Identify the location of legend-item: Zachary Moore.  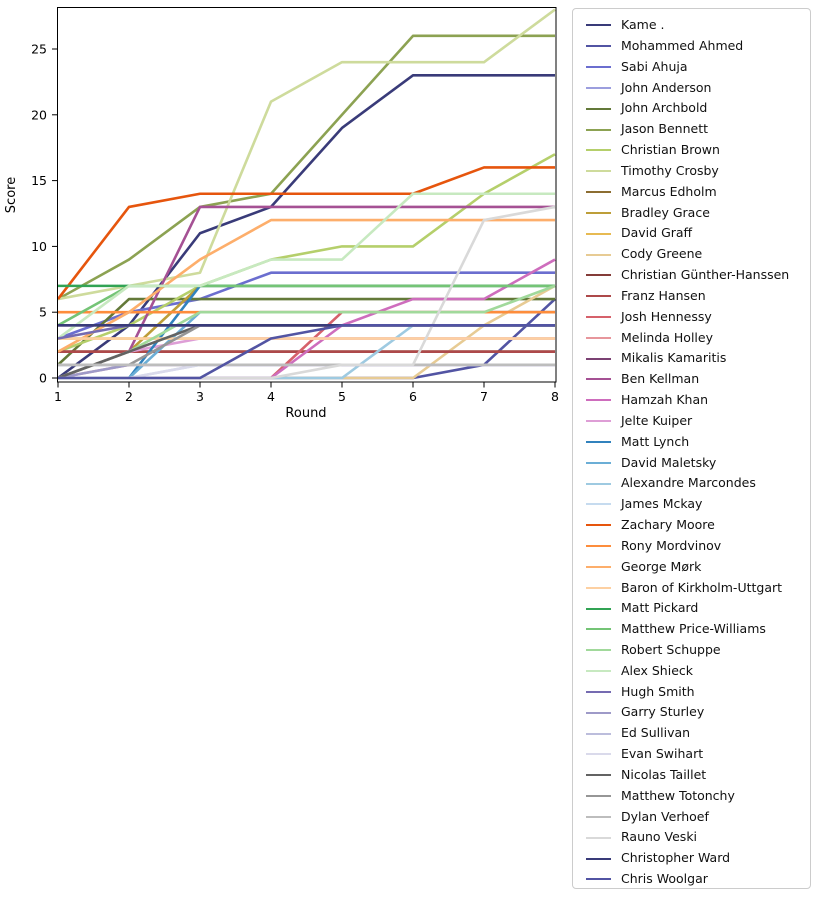
(698, 525).